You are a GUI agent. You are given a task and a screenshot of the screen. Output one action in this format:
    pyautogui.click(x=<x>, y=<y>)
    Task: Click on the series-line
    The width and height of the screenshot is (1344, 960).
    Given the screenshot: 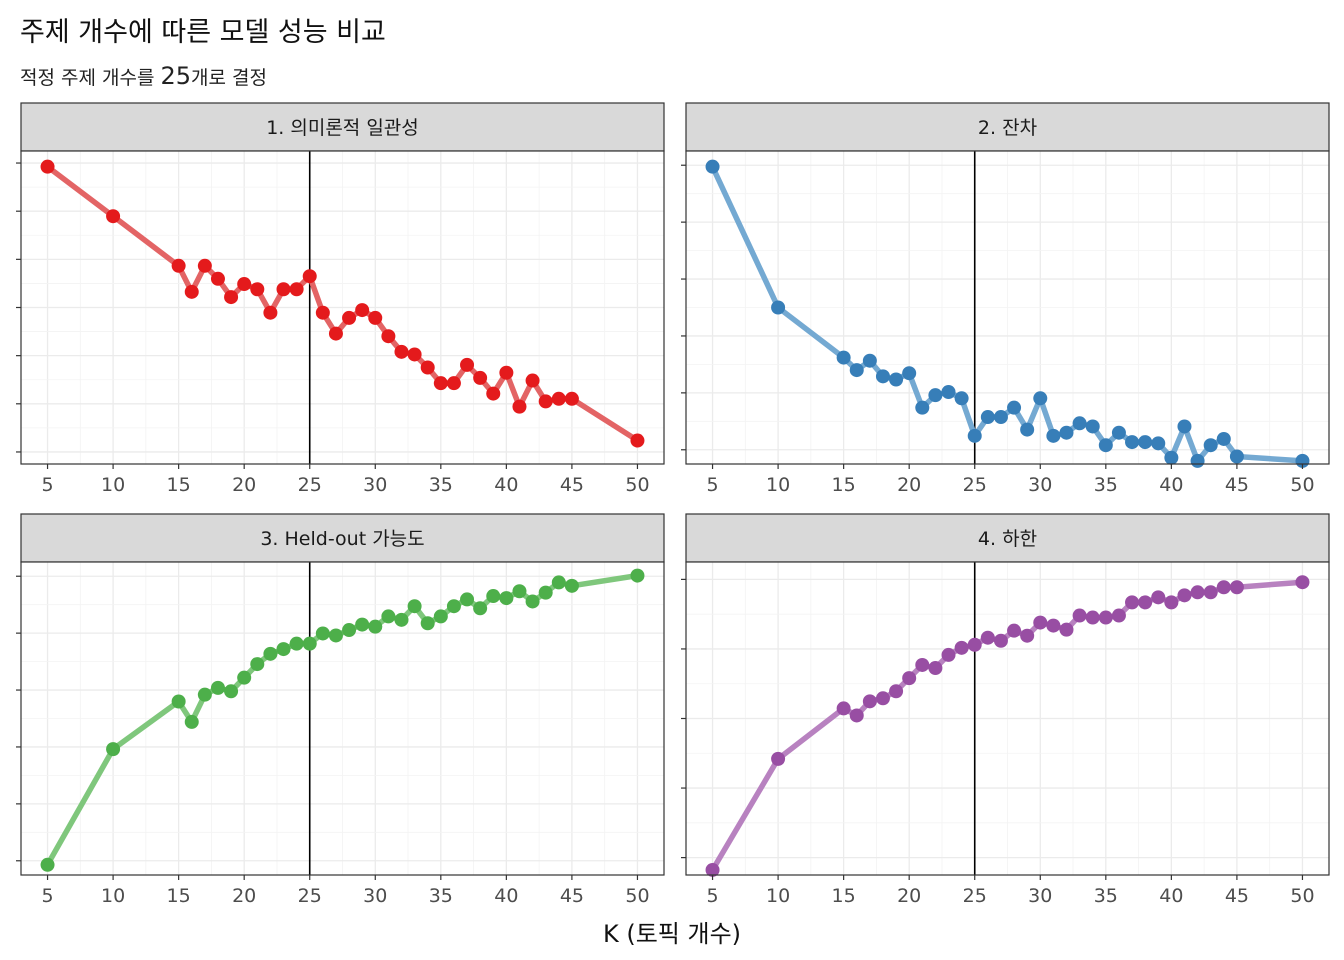 What is the action you would take?
    pyautogui.click(x=342, y=303)
    